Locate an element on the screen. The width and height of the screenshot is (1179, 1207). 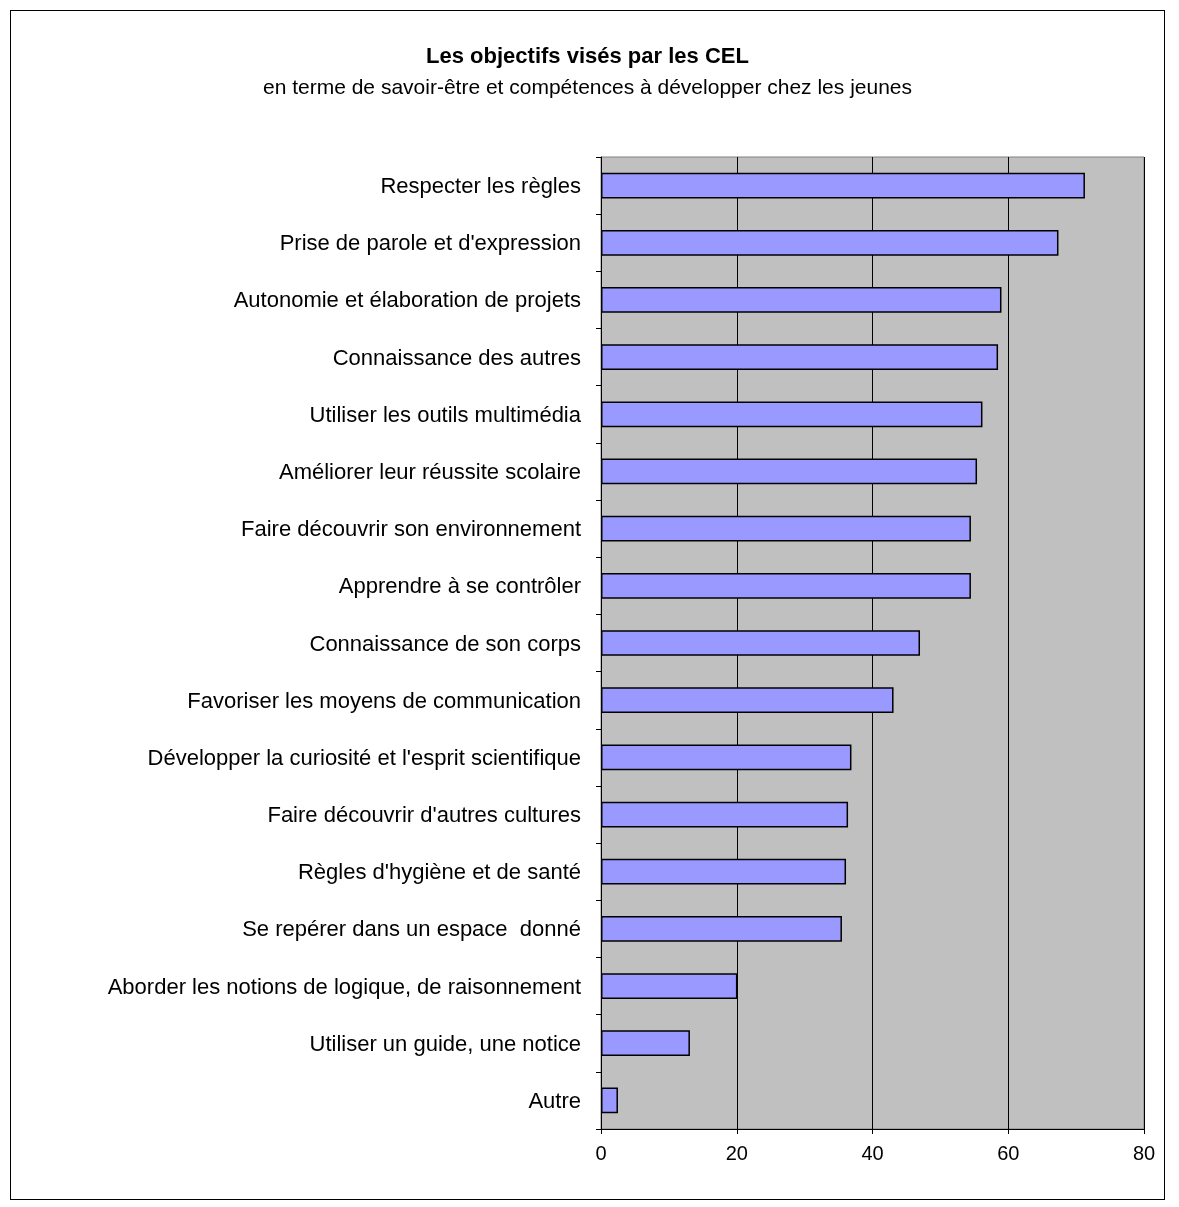
x-tick-label: 0 is located at coordinates (601, 1153).